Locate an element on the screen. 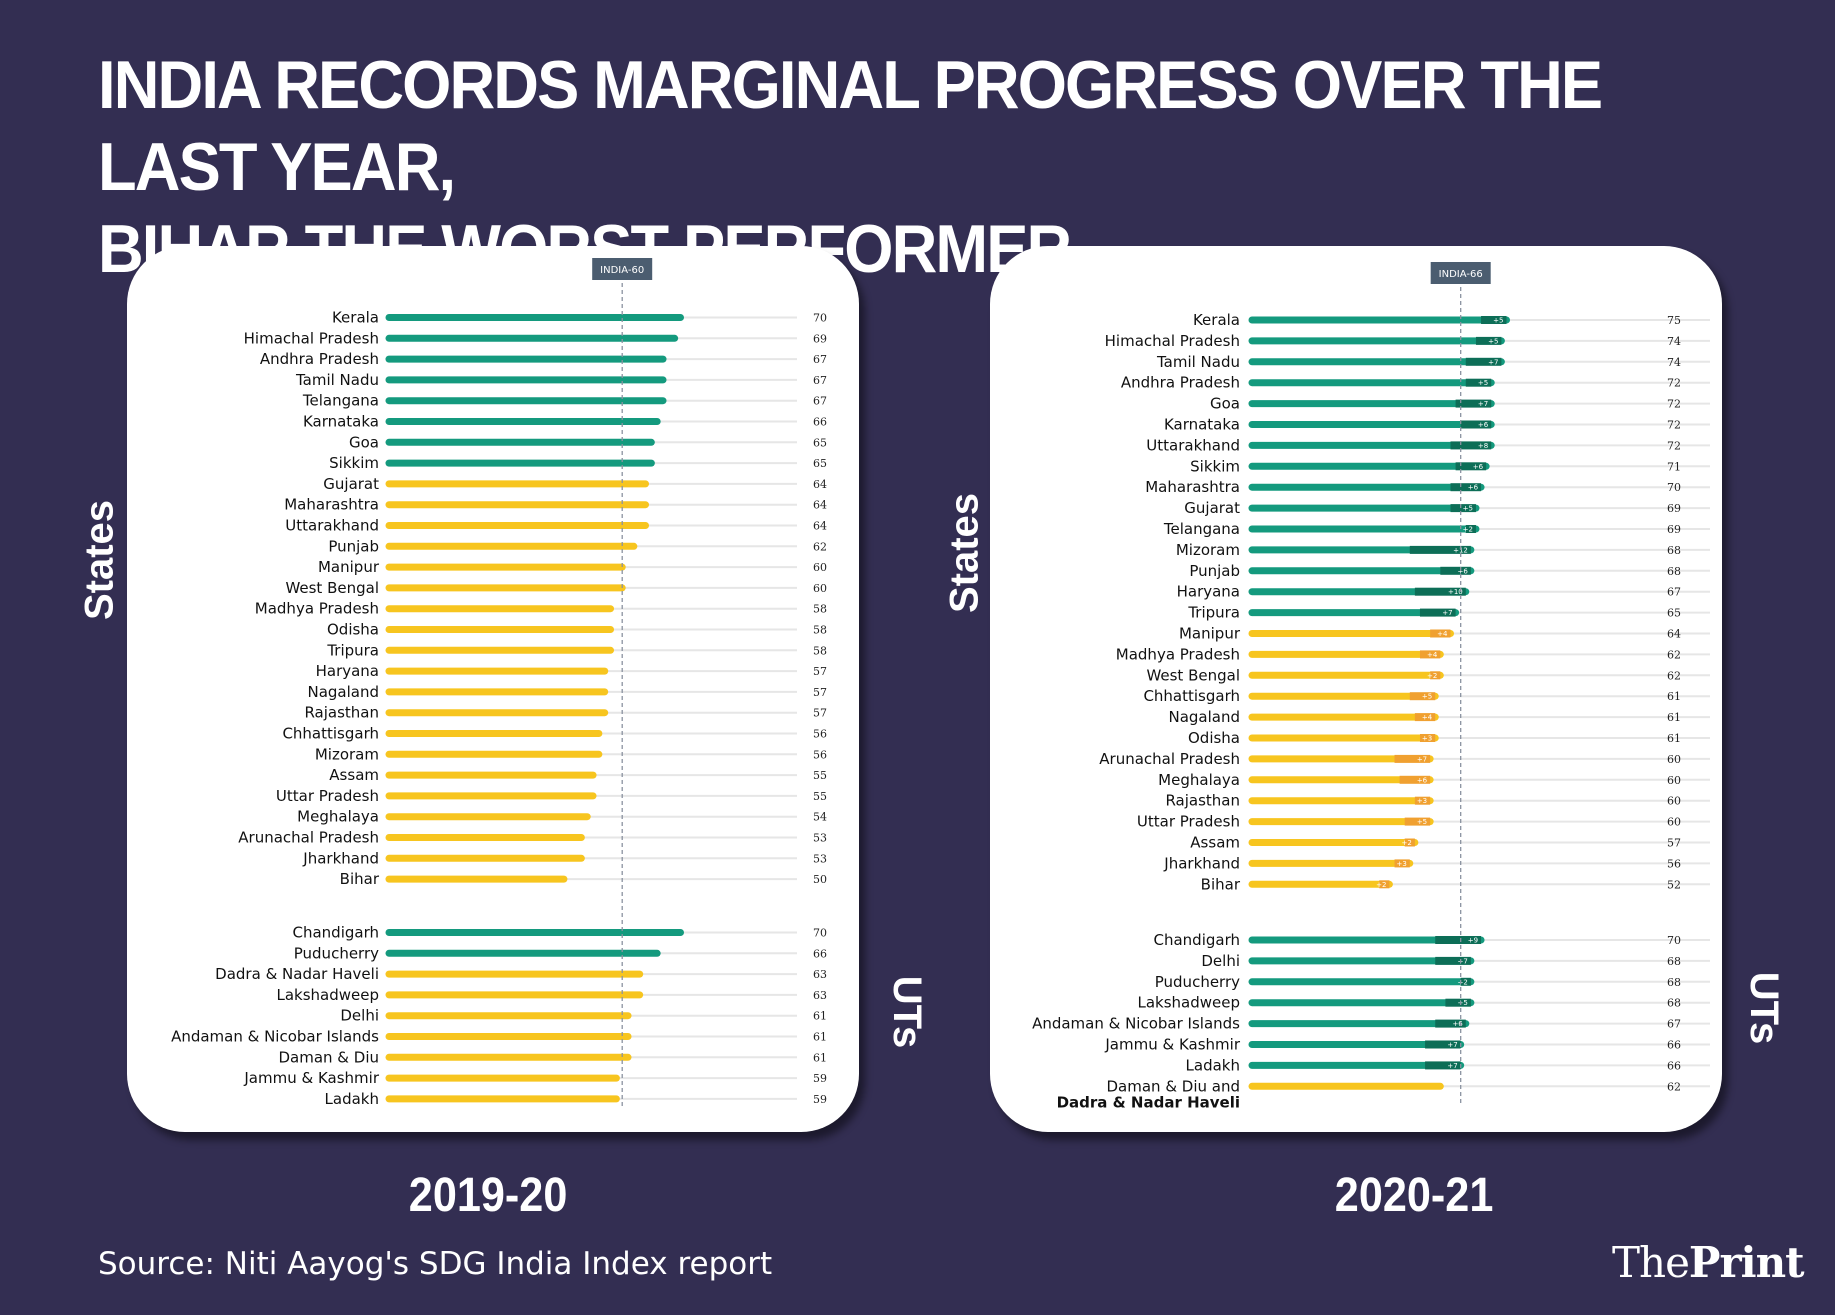 This screenshot has width=1835, height=1315. value-state-maharashtra: 70 is located at coordinates (1674, 487).